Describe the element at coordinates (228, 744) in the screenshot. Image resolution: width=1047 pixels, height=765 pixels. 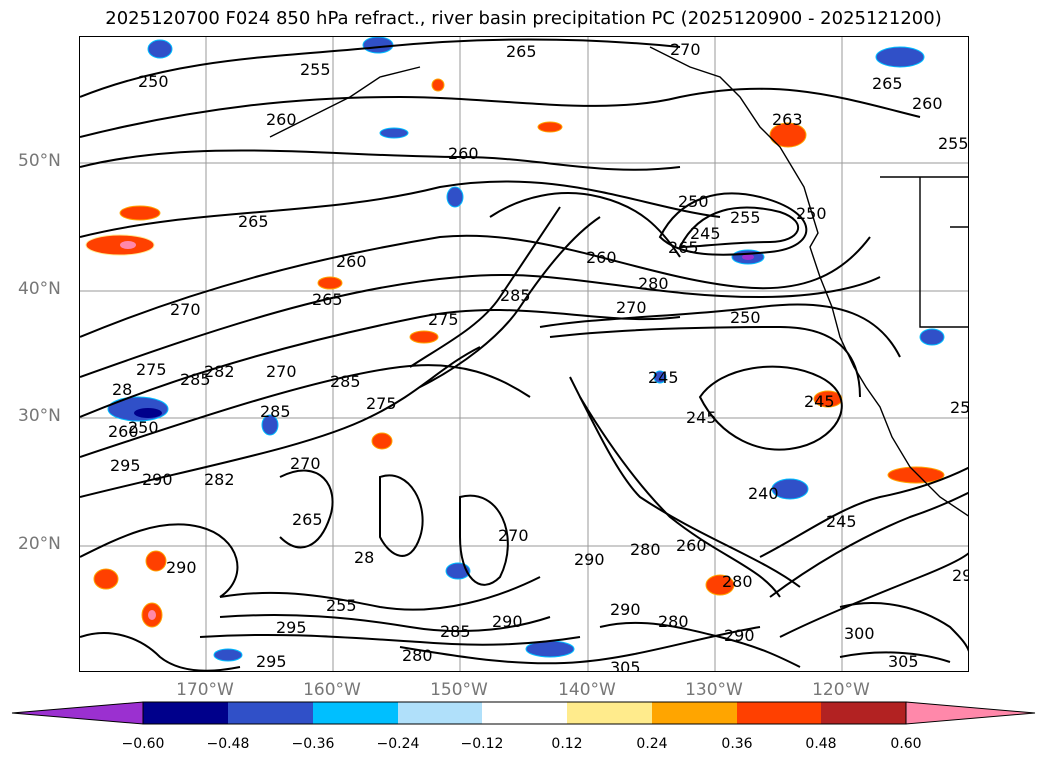
I see `colorbar-tick: −0.48` at that location.